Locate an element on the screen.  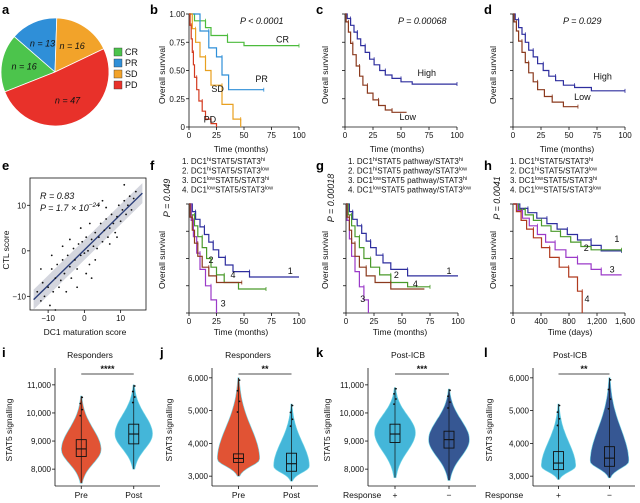
panel-e-ylabel: CTL score is located at coordinates (6, 249).